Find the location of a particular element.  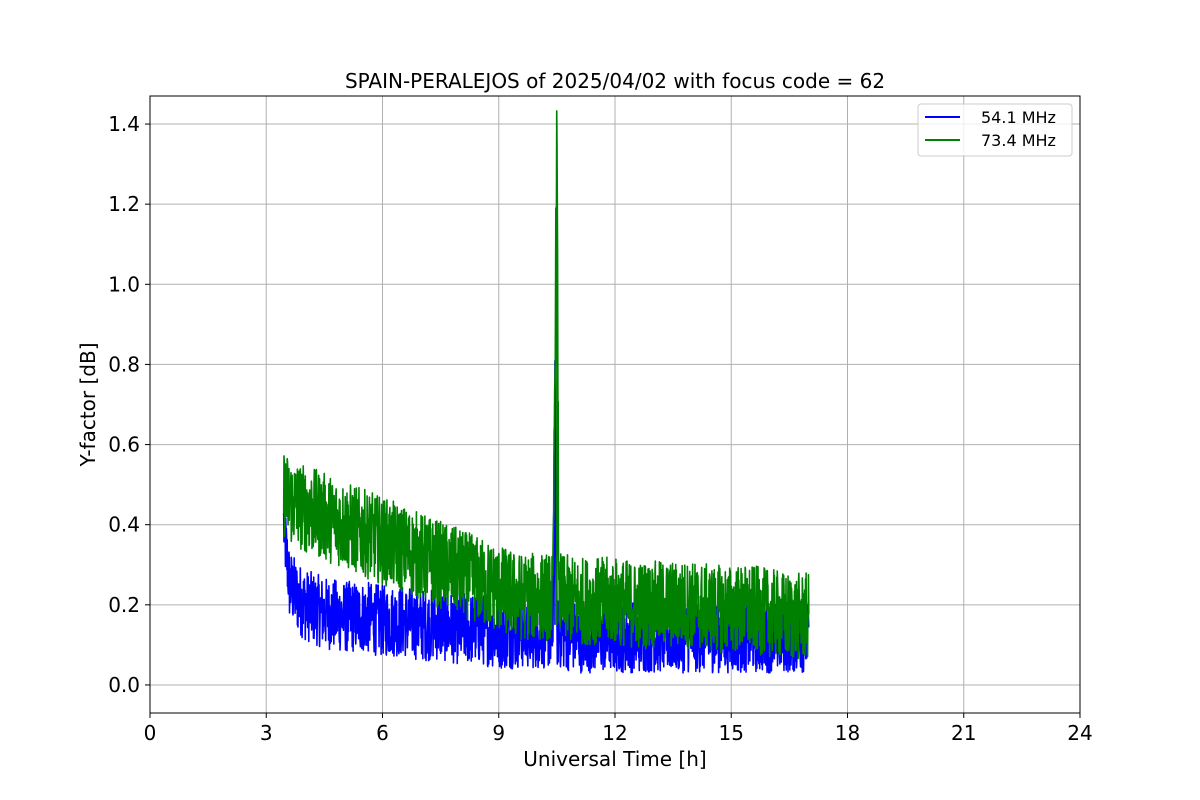

y-tick-label: 0.0 is located at coordinates (124, 685).